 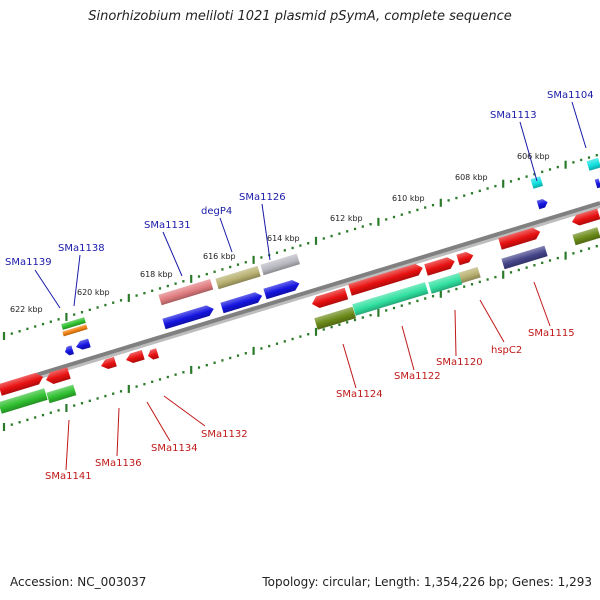 What do you see at coordinates (492, 321) in the screenshot?
I see `leader-hspc2` at bounding box center [492, 321].